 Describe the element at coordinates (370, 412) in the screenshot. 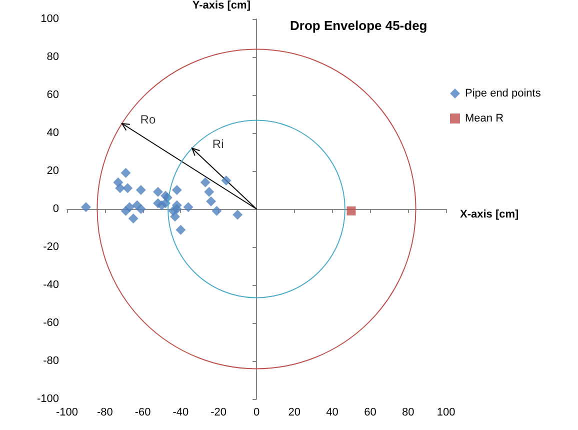

I see `x-tick-label: 60` at that location.